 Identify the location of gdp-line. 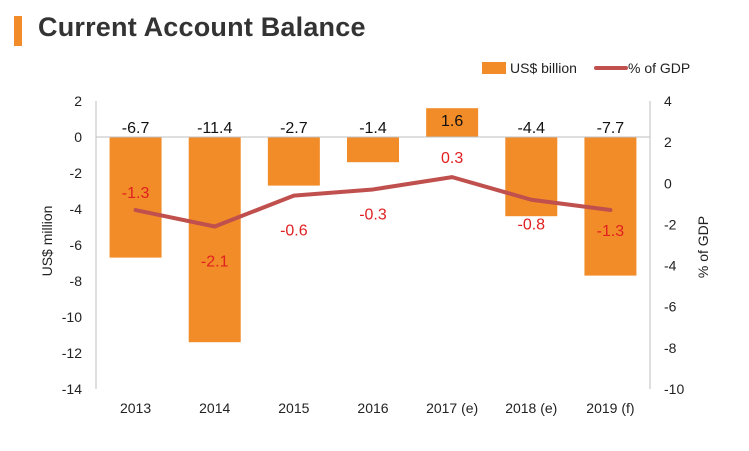
(373, 202).